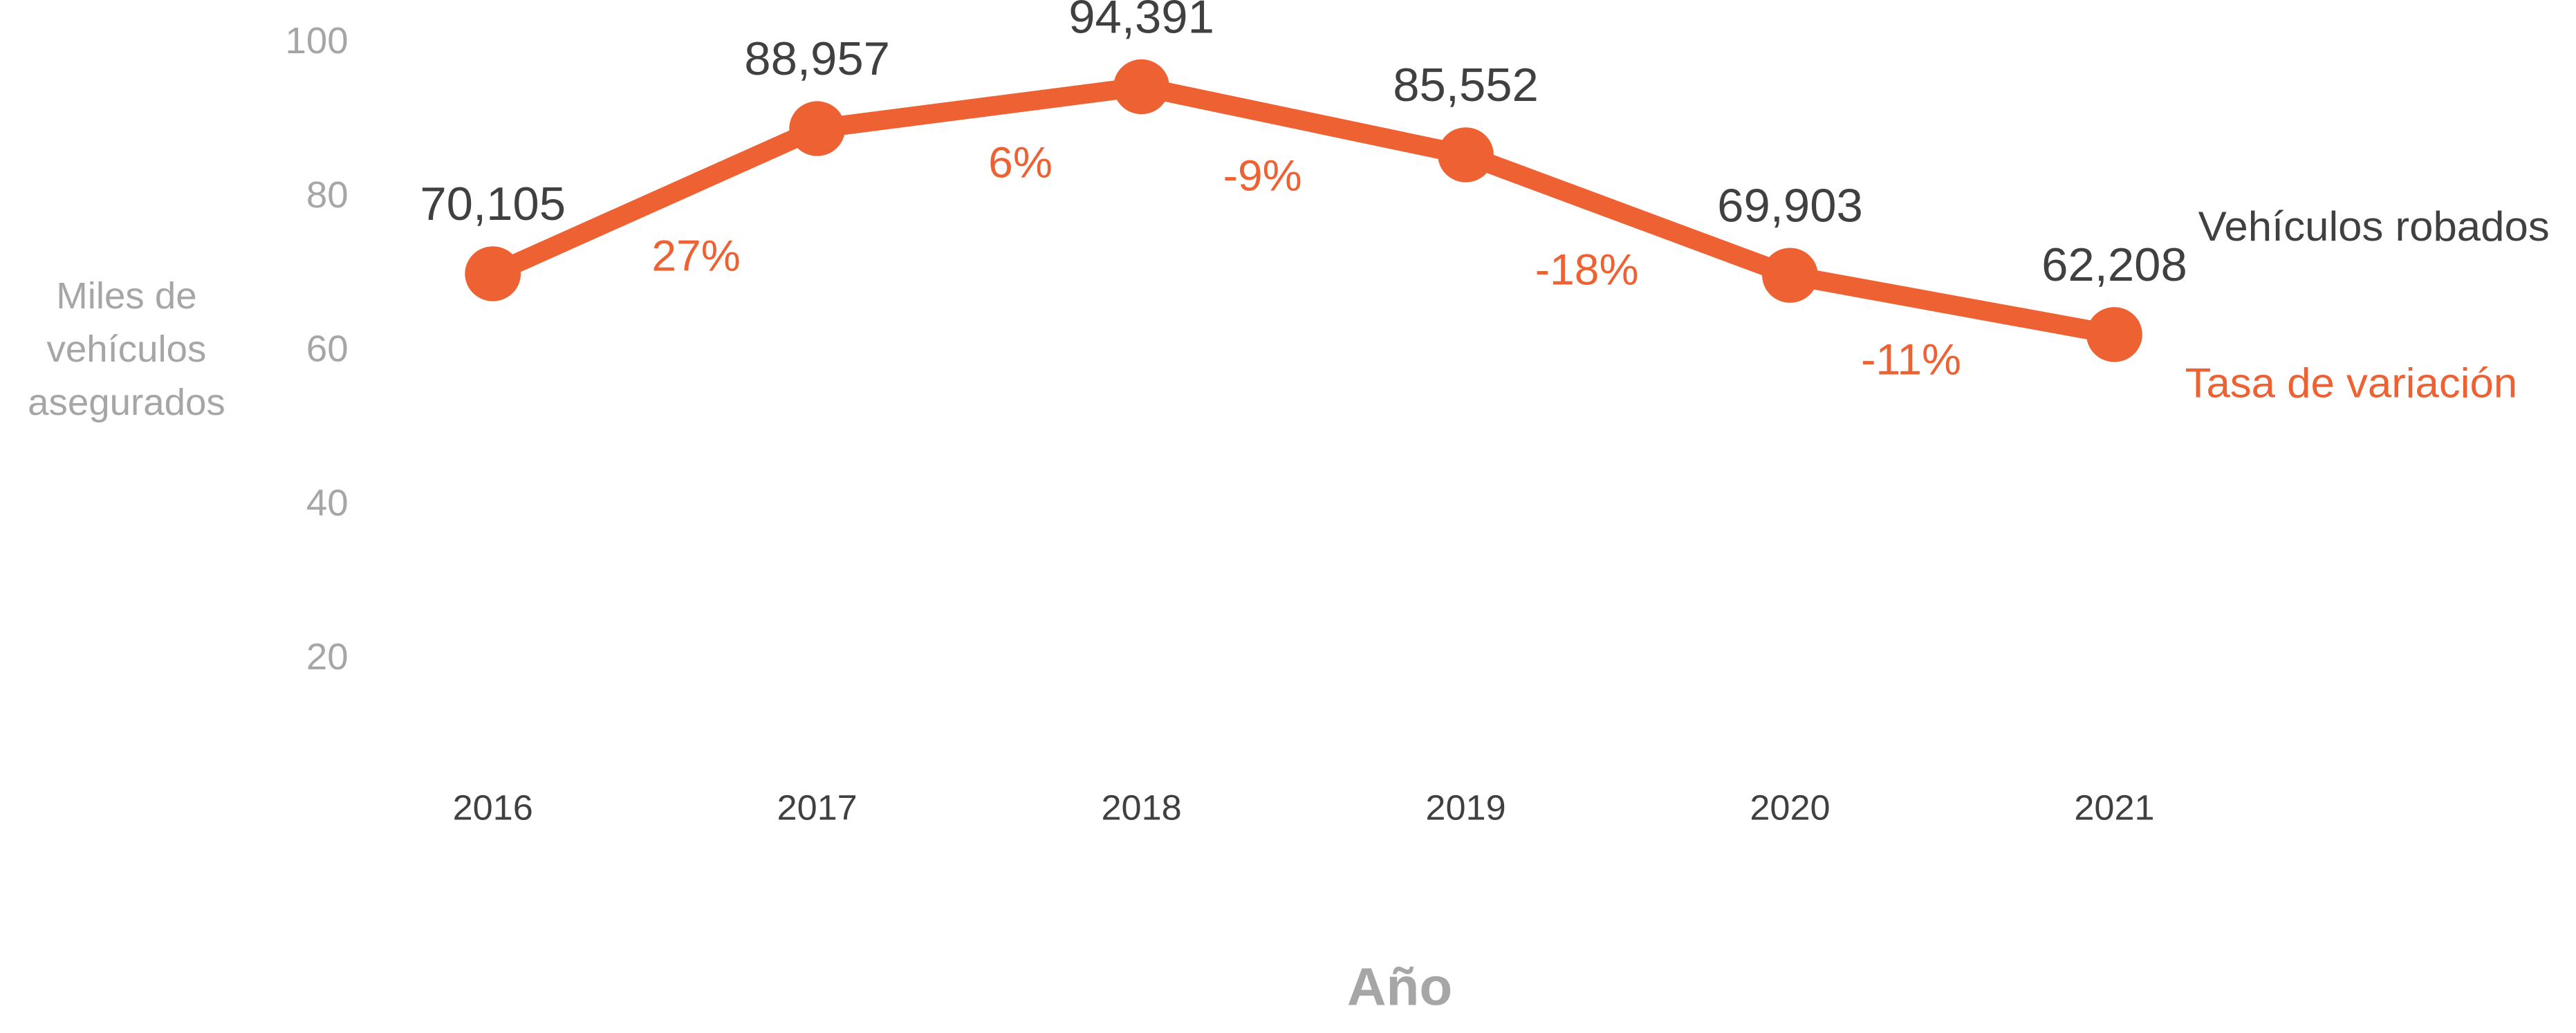 Image resolution: width=2576 pixels, height=1033 pixels. What do you see at coordinates (1399, 987) in the screenshot?
I see `x-axis-title: Año` at bounding box center [1399, 987].